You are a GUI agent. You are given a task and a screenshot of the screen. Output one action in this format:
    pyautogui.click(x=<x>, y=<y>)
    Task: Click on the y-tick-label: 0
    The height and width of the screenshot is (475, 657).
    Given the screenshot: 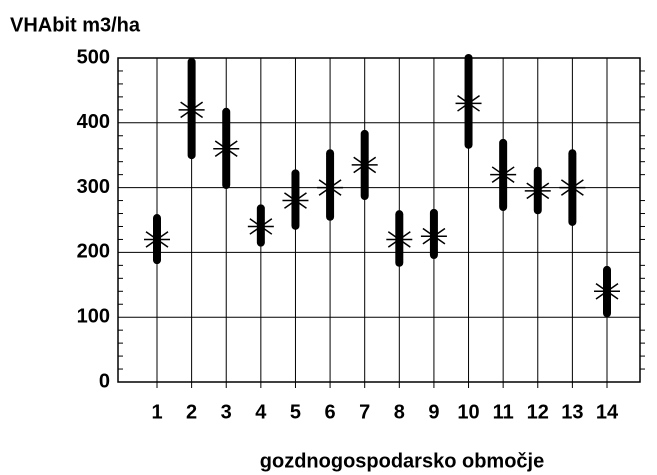 What is the action you would take?
    pyautogui.click(x=104, y=381)
    